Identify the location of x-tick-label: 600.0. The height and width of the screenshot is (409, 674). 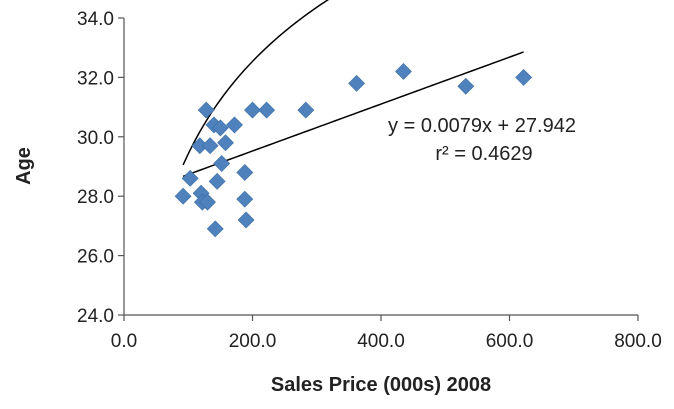
(510, 341).